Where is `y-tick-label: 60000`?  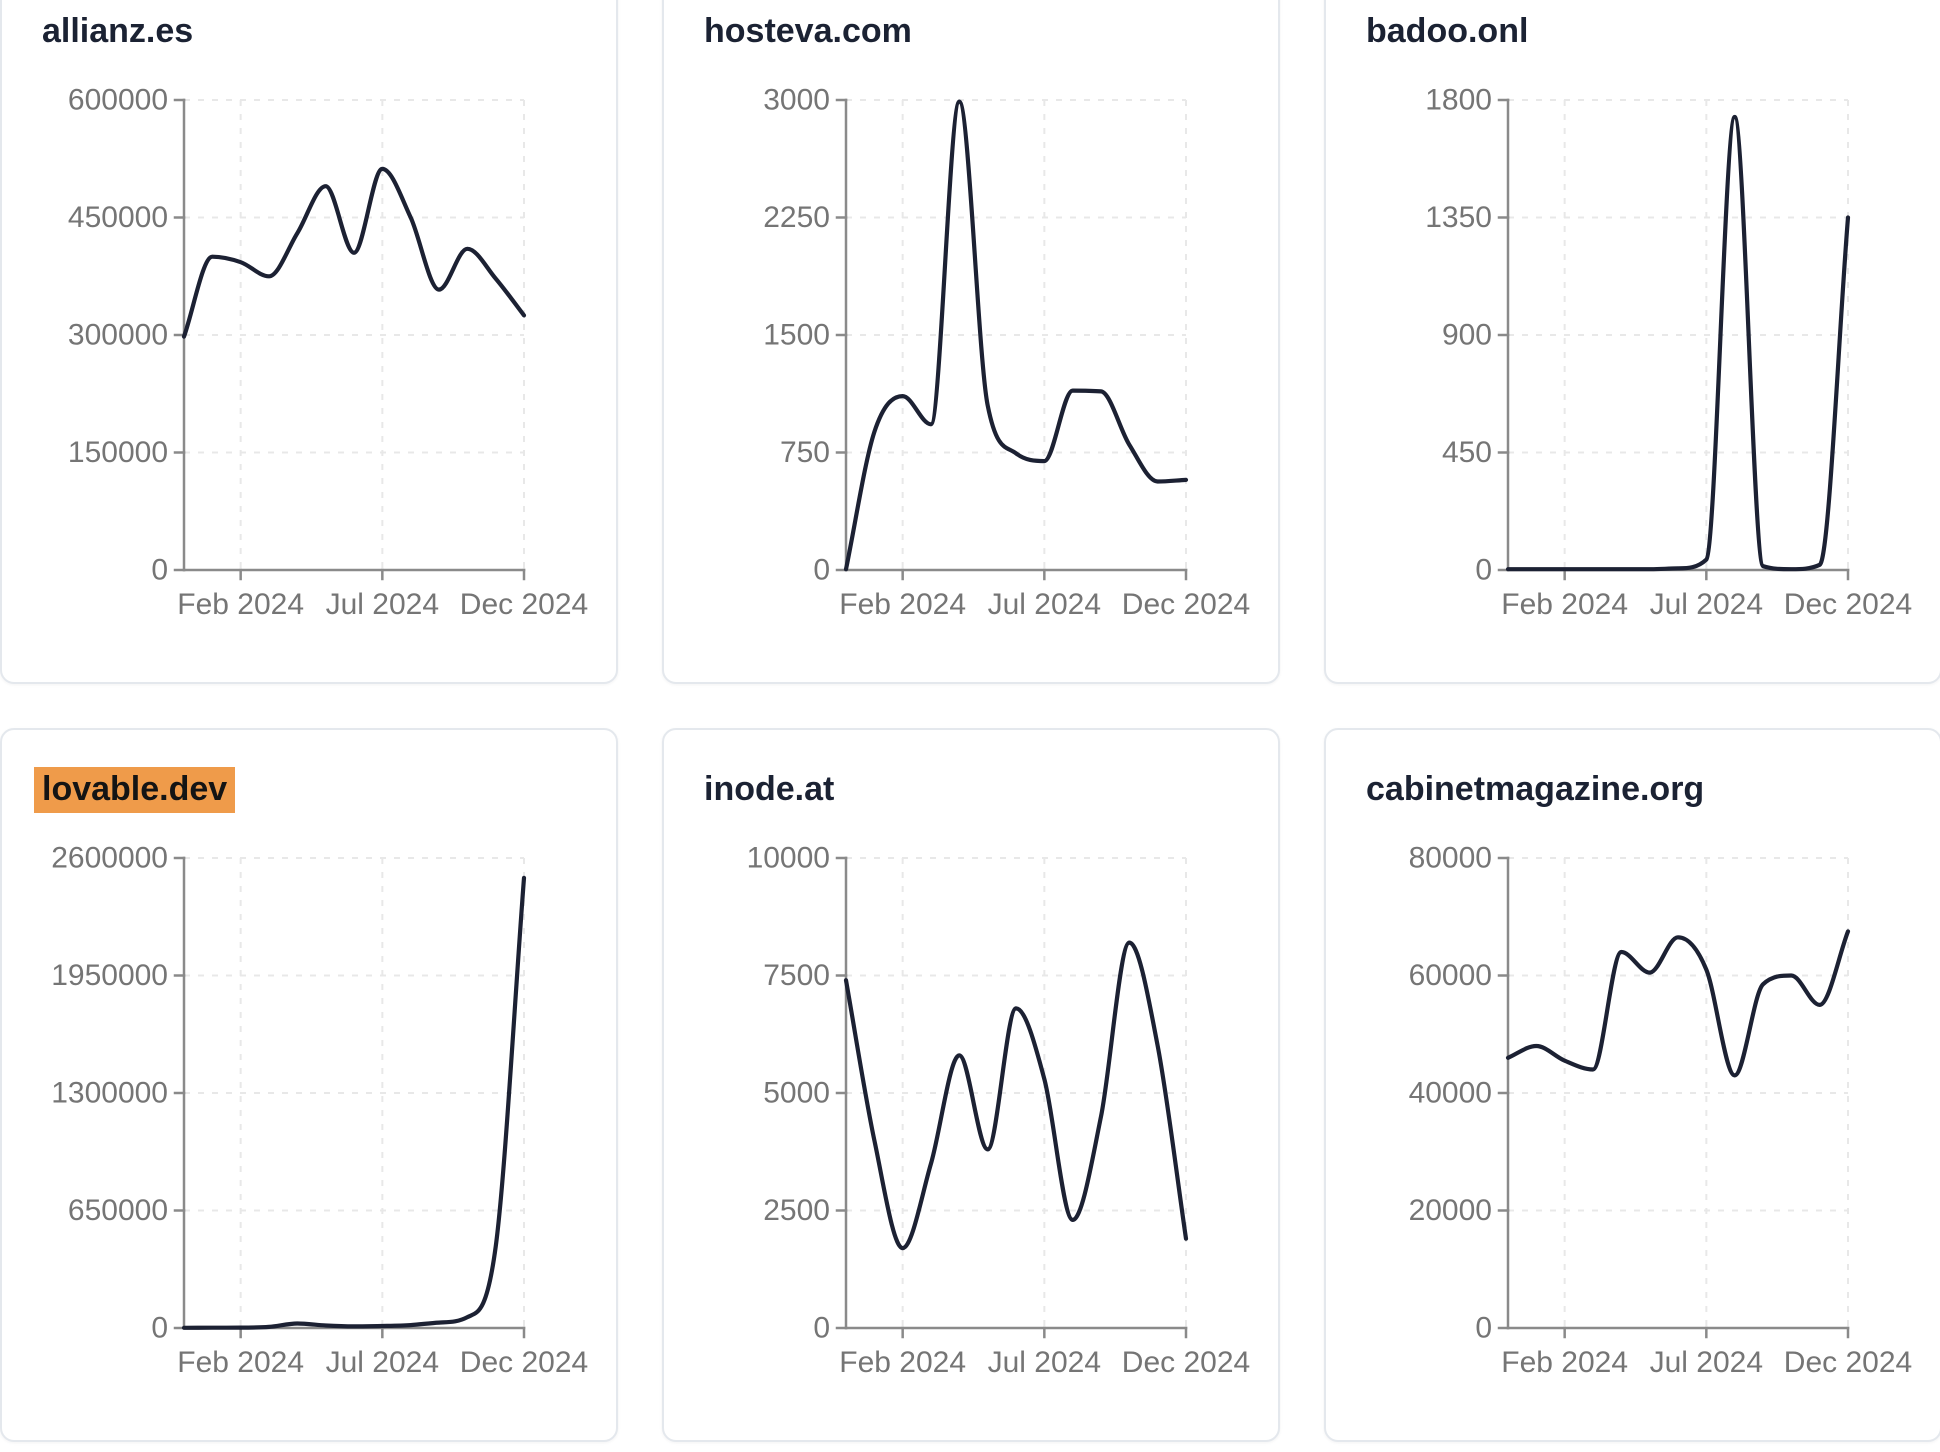
y-tick-label: 60000 is located at coordinates (1450, 975).